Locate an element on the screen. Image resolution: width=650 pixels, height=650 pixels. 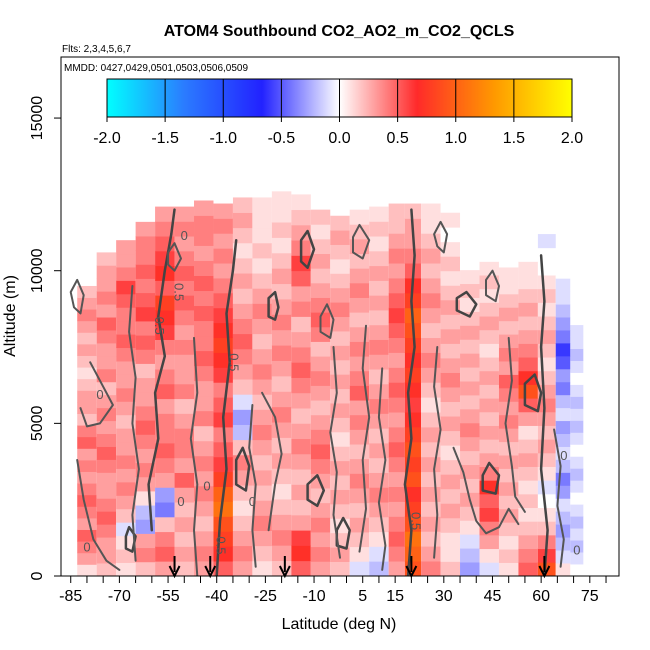
x-axis-label: Latitude (deg N) is located at coordinates (339, 624).